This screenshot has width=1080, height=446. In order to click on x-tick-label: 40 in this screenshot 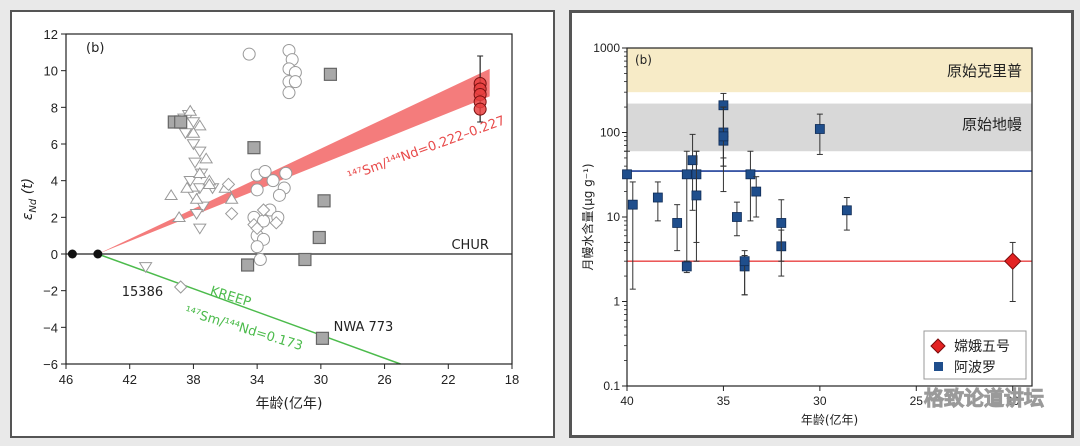, I will do `click(627, 401)`.